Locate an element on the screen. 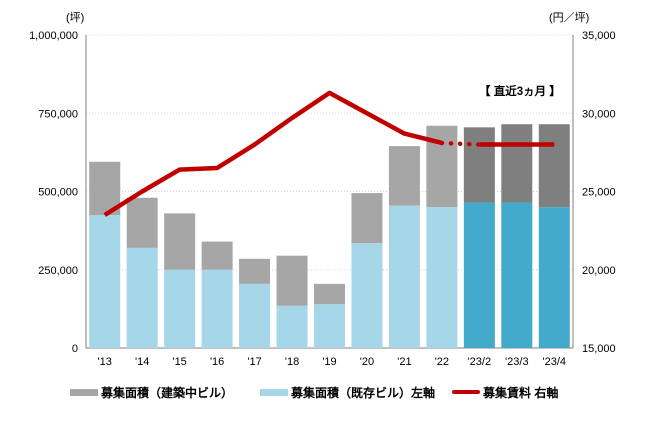  rent-line-swatch-icon is located at coordinates (466, 392).